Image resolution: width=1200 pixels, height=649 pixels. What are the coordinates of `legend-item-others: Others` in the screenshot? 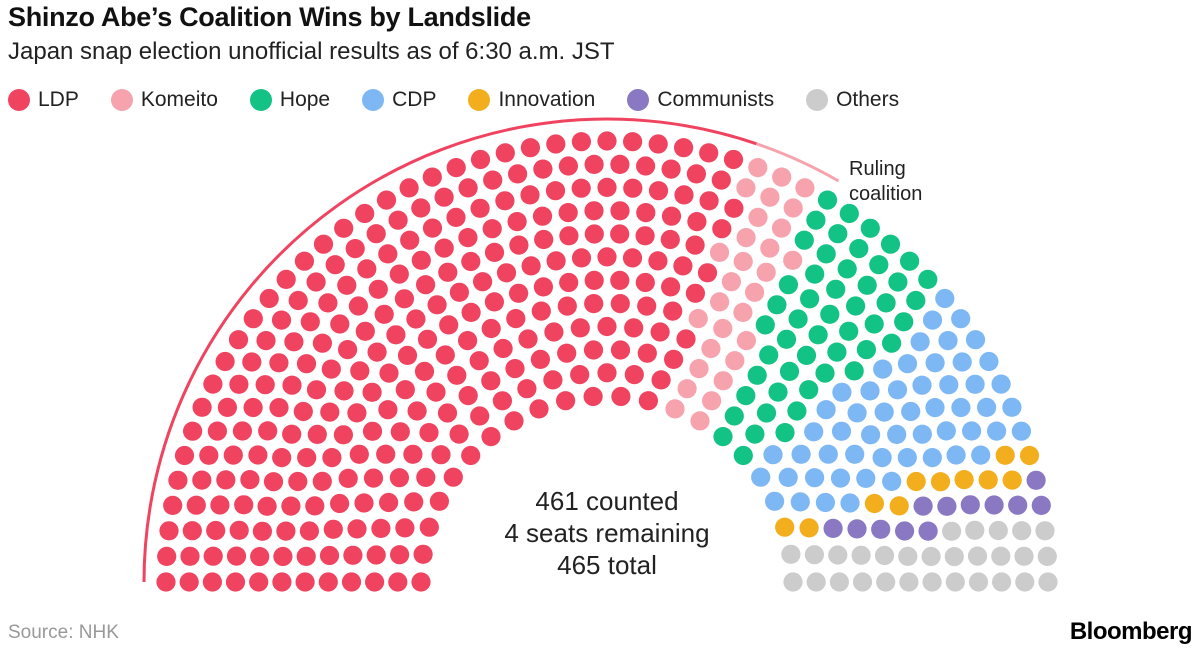 It's located at (852, 100).